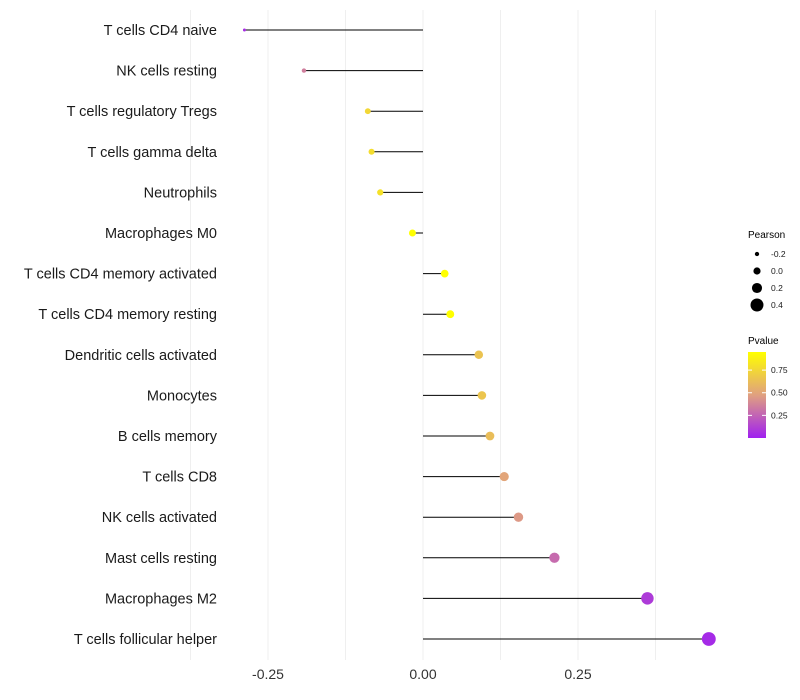 Image resolution: width=800 pixels, height=700 pixels. I want to click on pvalue-legend-label: 0.25, so click(779, 415).